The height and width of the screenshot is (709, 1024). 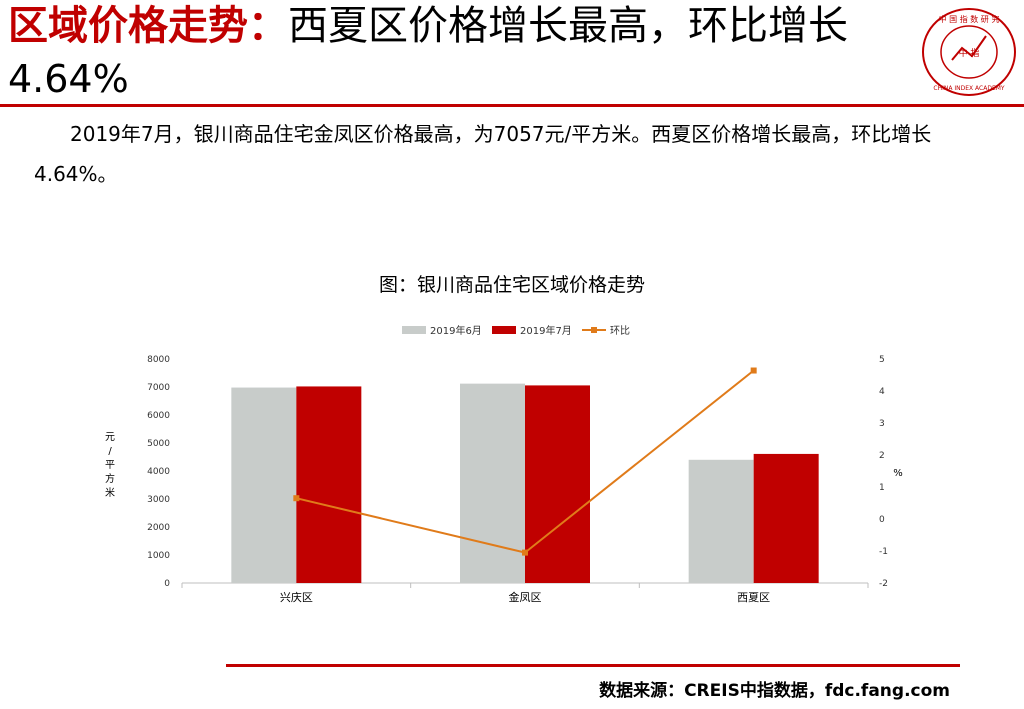 What do you see at coordinates (882, 392) in the screenshot?
I see `y-right-tick-label: 4` at bounding box center [882, 392].